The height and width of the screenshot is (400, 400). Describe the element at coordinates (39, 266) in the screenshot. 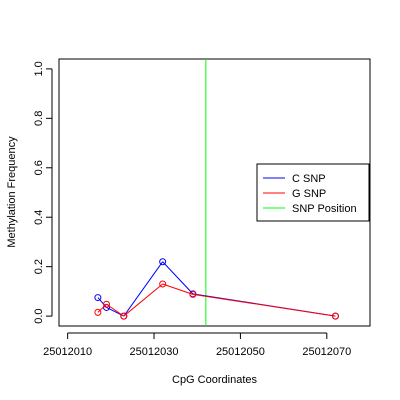

I see `y-tick-label: 0.2` at that location.